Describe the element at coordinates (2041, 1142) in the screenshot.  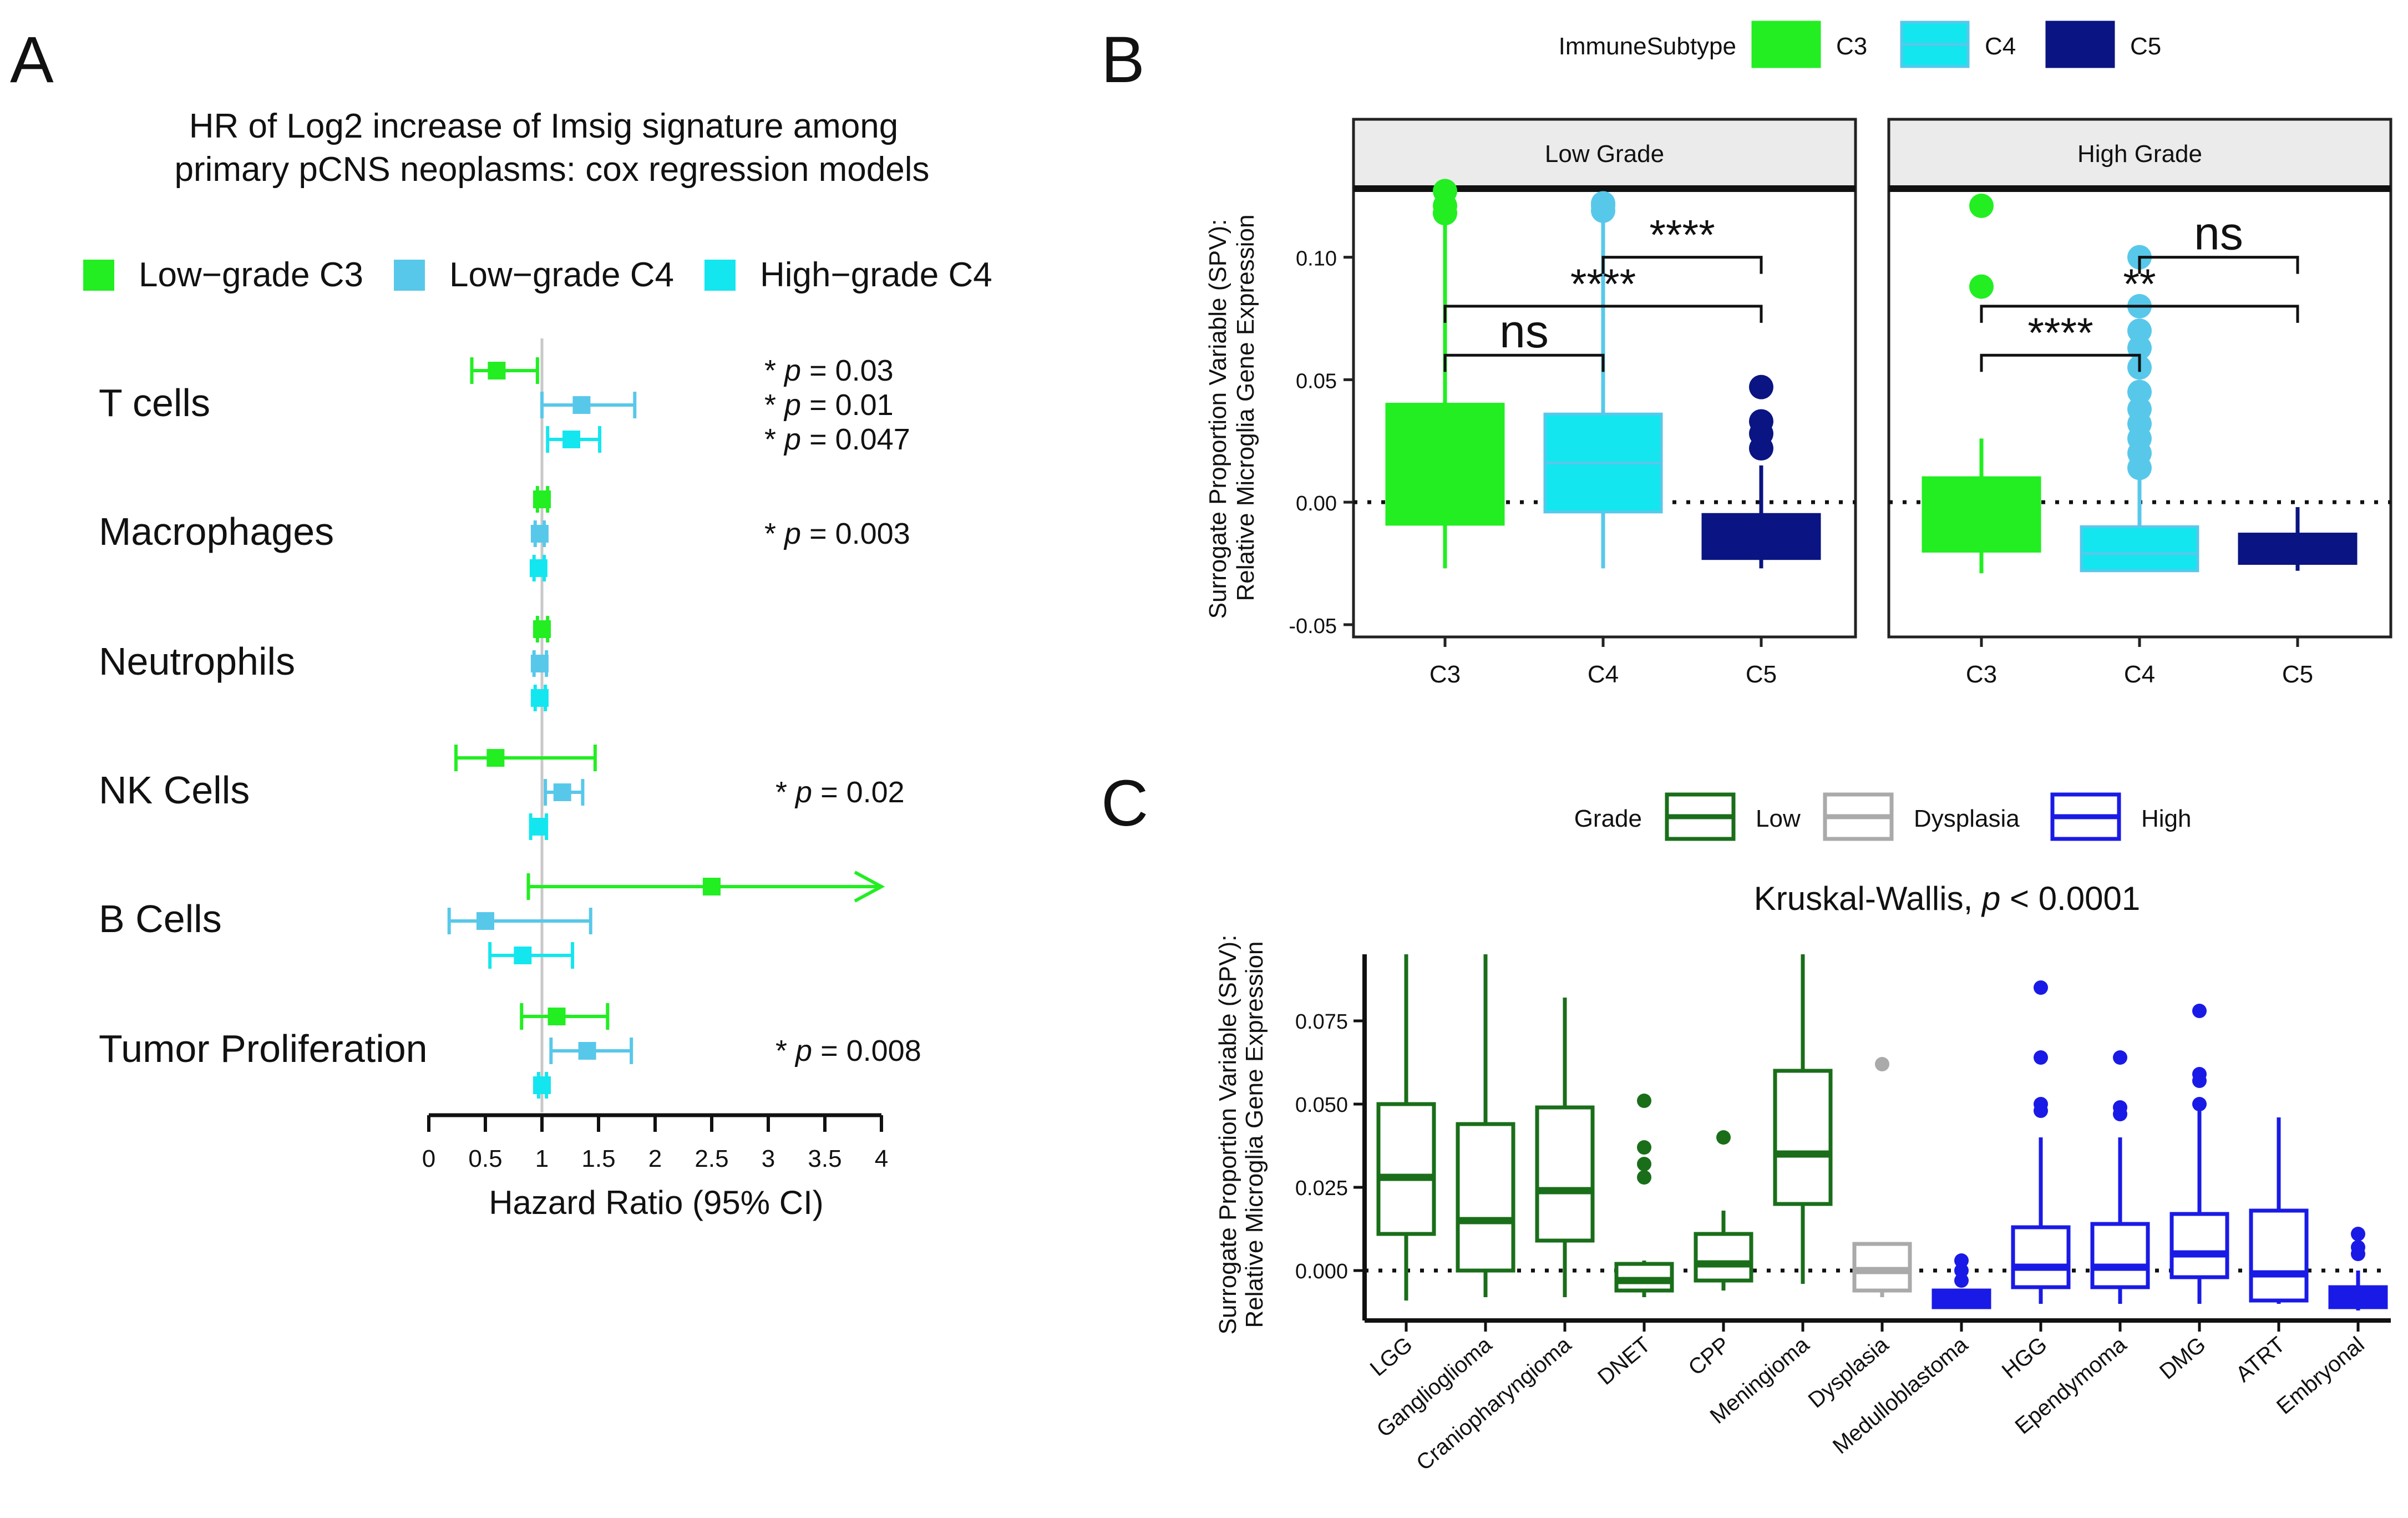
I see `c-box-hgg` at that location.